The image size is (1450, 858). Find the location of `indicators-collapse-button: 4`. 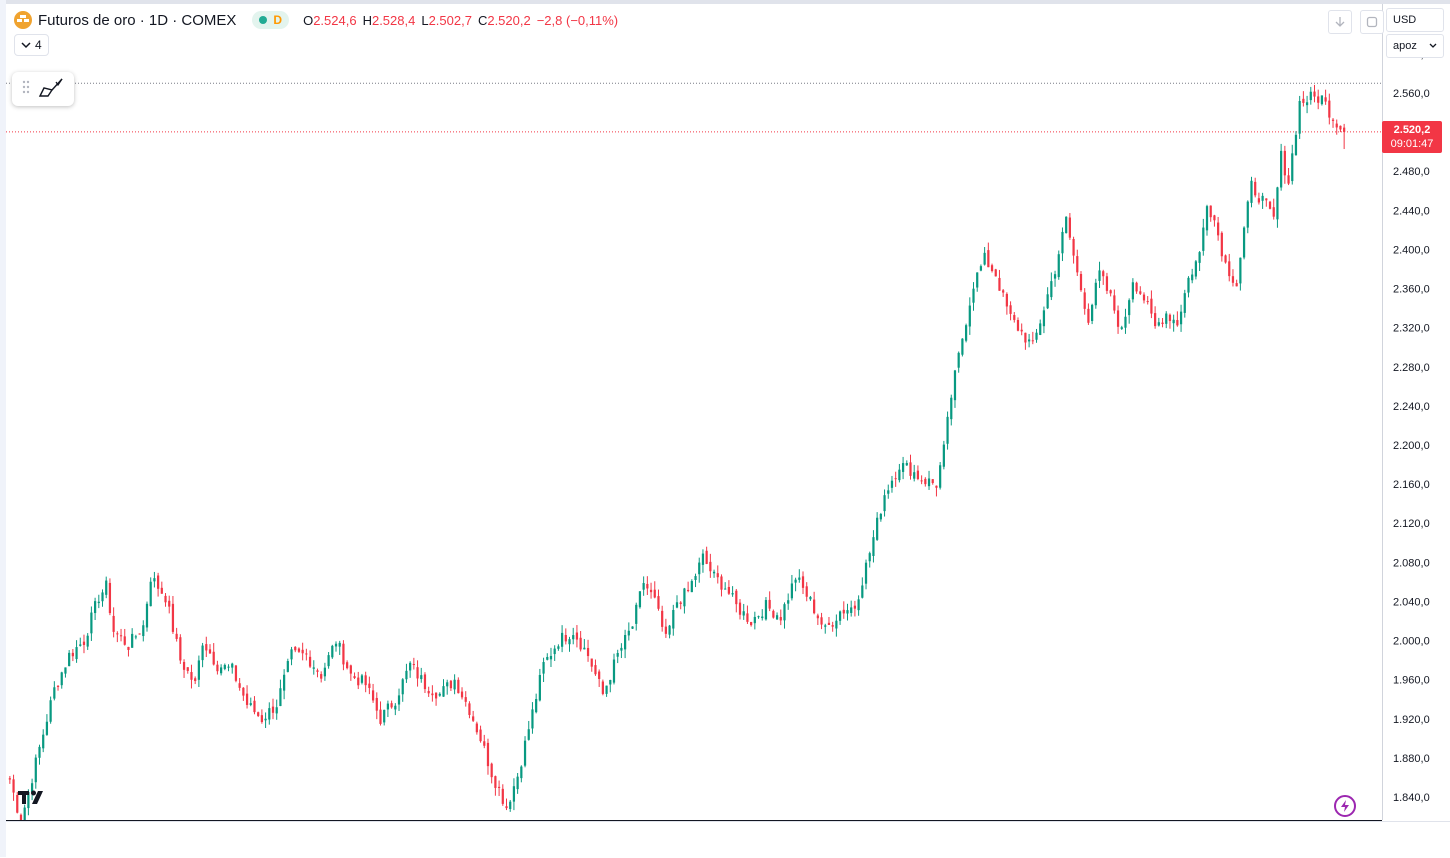

indicators-collapse-button: 4 is located at coordinates (31, 45).